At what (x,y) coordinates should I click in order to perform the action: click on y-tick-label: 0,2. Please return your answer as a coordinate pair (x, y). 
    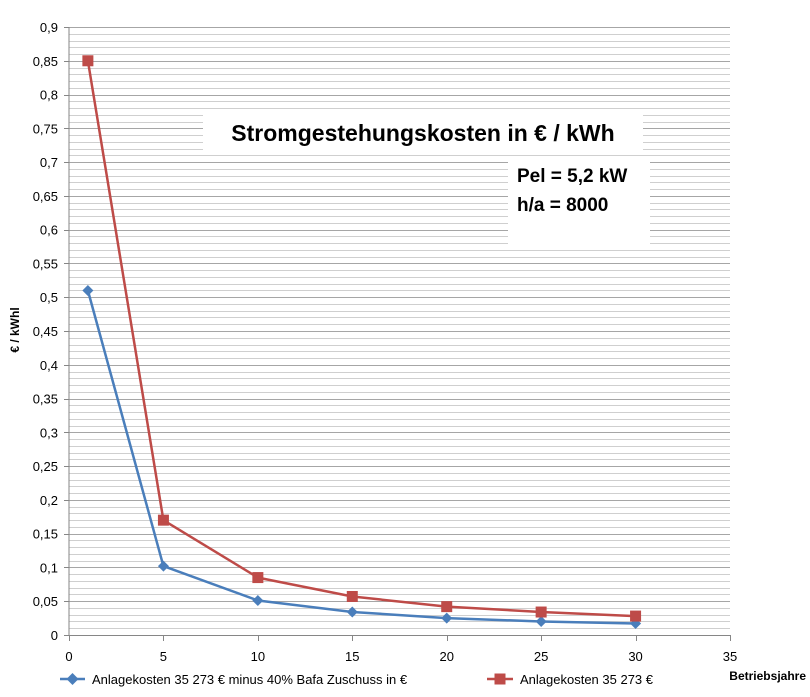
    Looking at the image, I should click on (49, 500).